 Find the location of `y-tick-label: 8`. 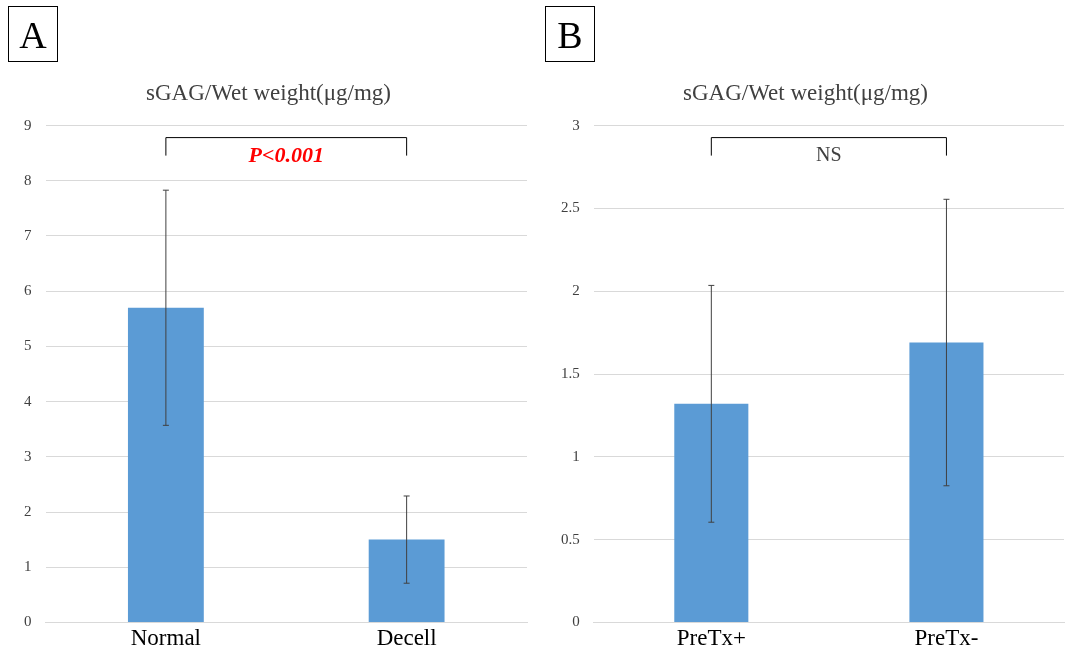

y-tick-label: 8 is located at coordinates (28, 179).